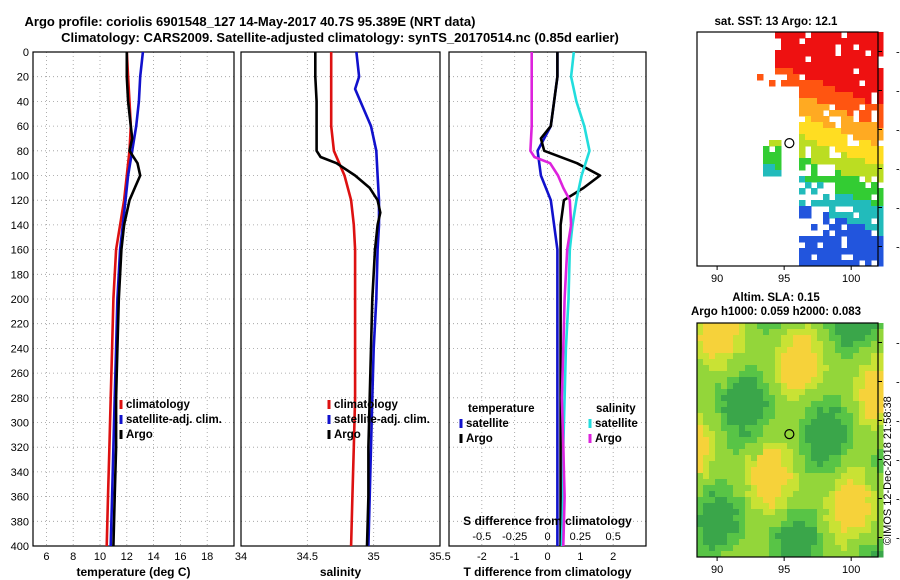 The width and height of the screenshot is (900, 580). I want to click on x-tick-label: 1, so click(580, 557).